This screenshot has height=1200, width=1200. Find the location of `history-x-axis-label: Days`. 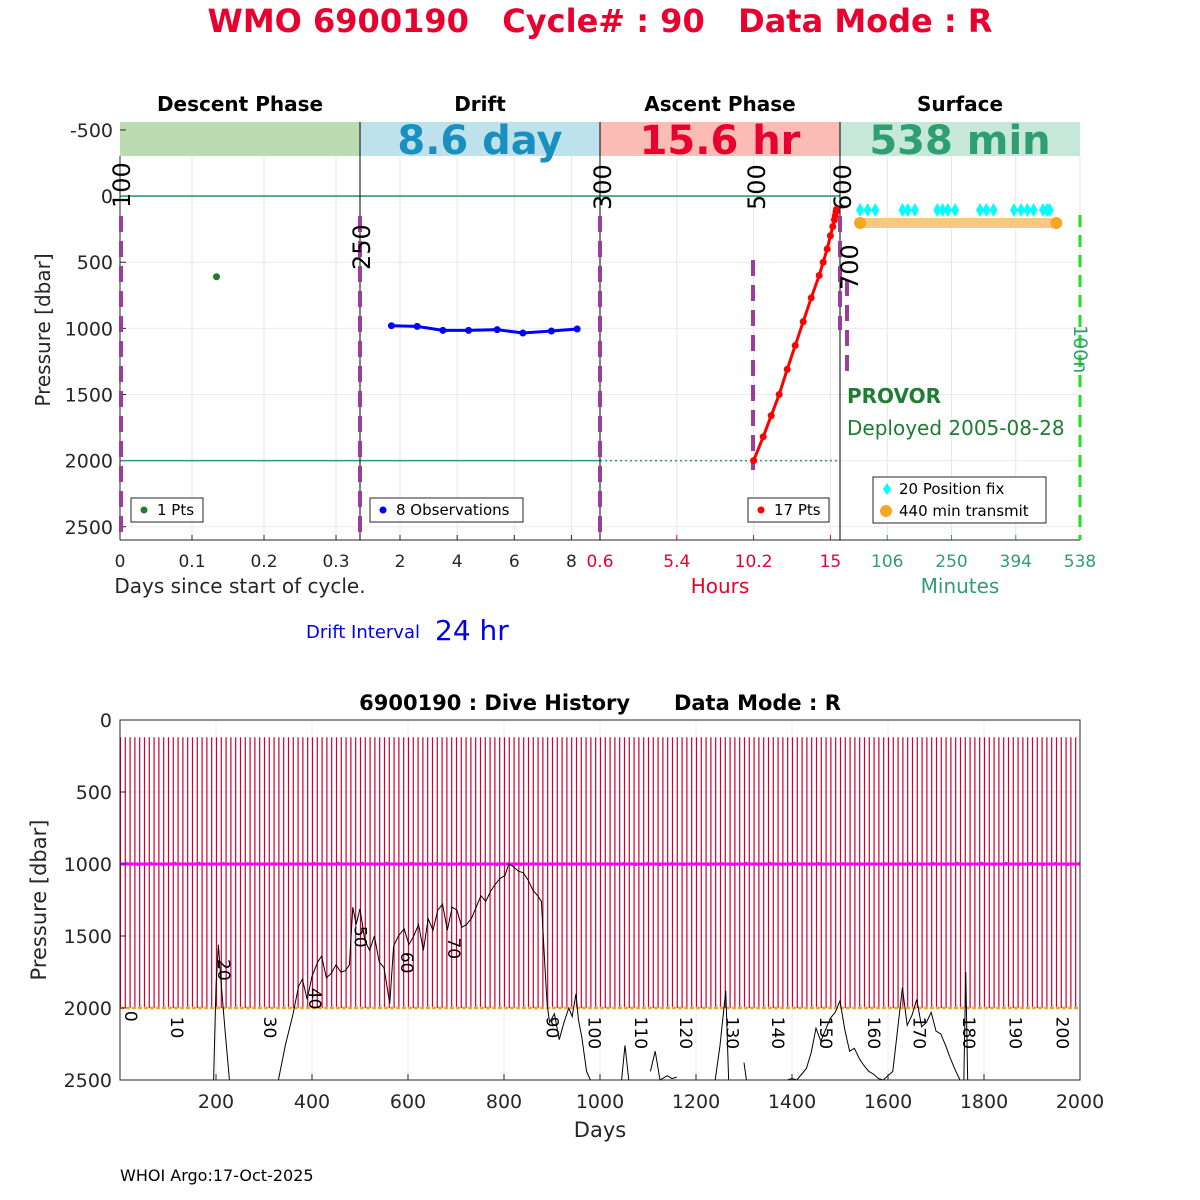

history-x-axis-label: Days is located at coordinates (600, 1130).